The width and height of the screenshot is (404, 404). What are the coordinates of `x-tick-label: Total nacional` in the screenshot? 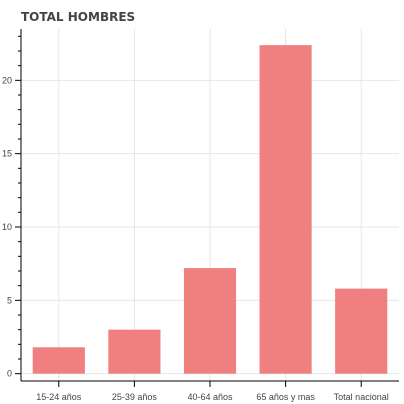 It's located at (361, 397).